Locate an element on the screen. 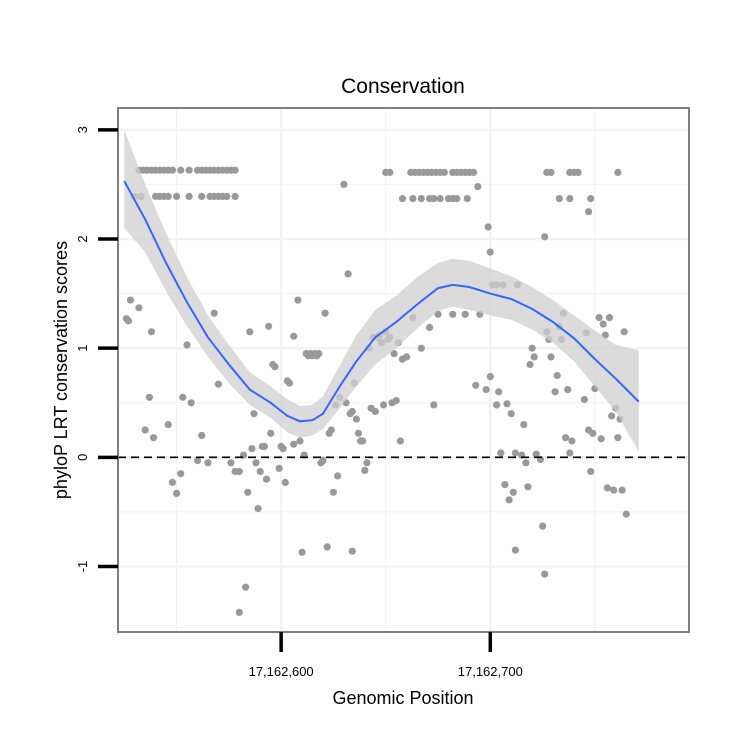 The image size is (750, 750). chart-title: Conservation is located at coordinates (403, 86).